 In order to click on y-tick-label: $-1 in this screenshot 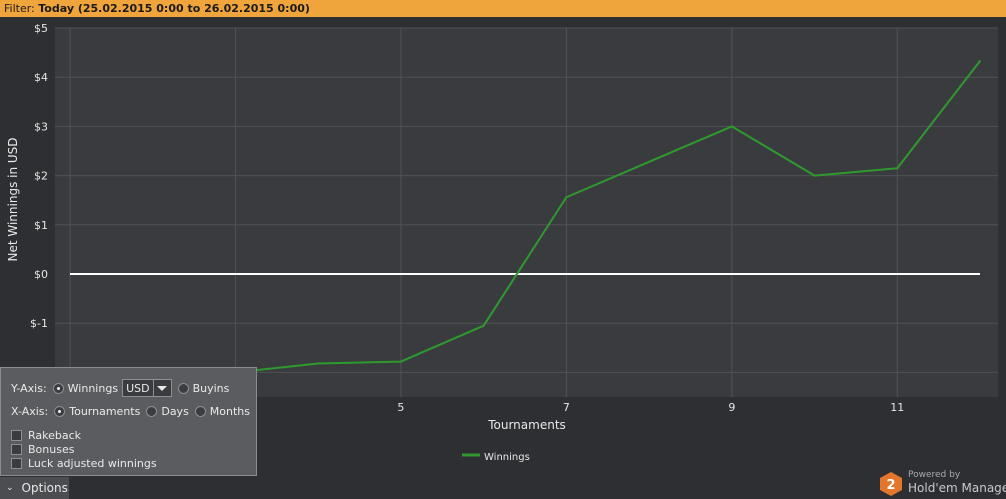, I will do `click(39, 323)`.